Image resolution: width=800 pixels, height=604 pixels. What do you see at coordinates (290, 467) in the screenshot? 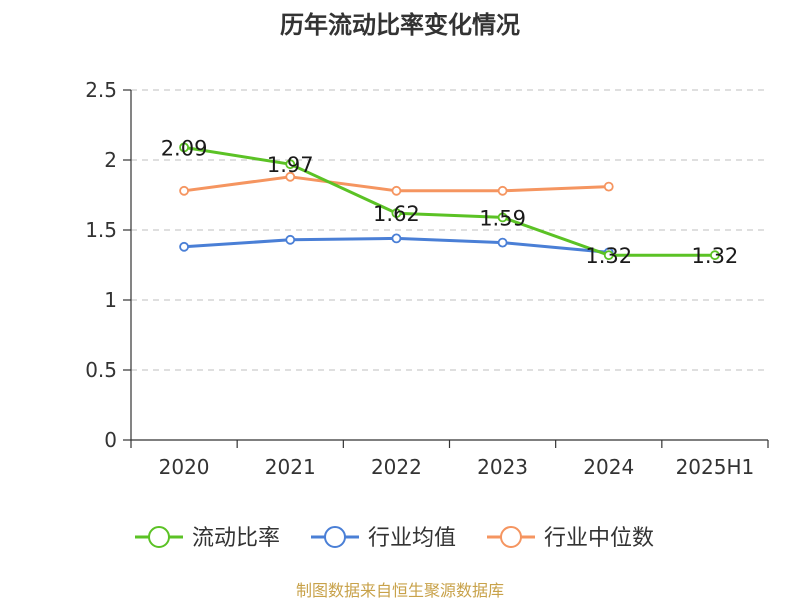
I see `x-tick-label: 2021` at bounding box center [290, 467].